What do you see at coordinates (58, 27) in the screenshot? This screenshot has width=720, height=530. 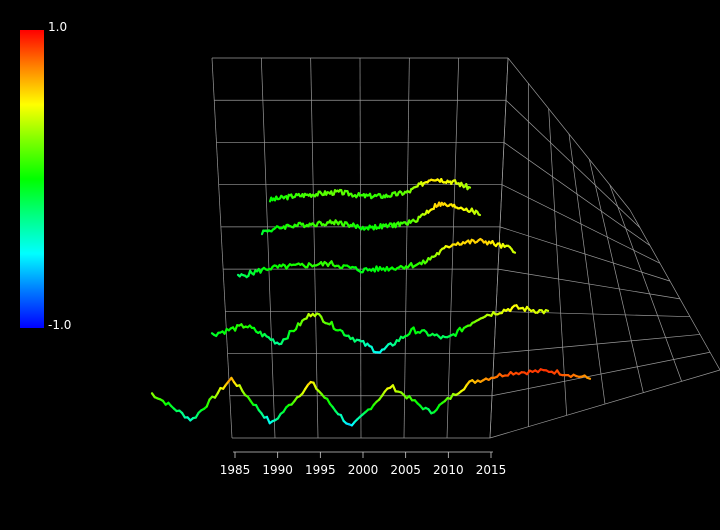 I see `colorbar-max-label: 1.0` at bounding box center [58, 27].